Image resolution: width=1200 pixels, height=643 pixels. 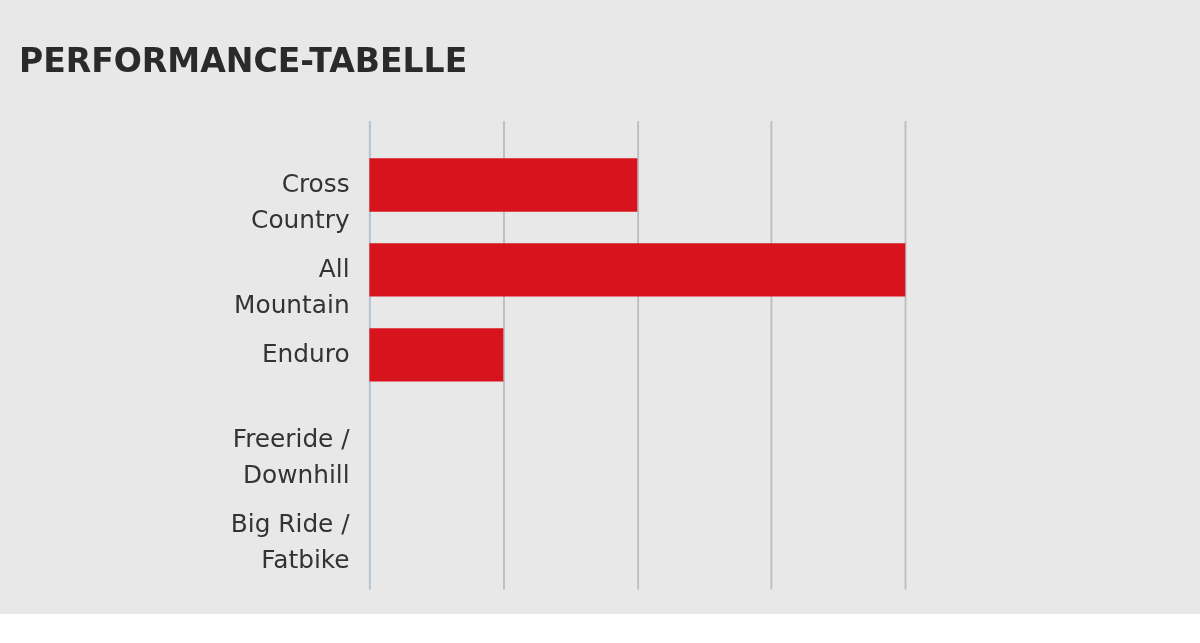 I want to click on y-tick-label: Big Ride / Fatbike, so click(x=290, y=541).